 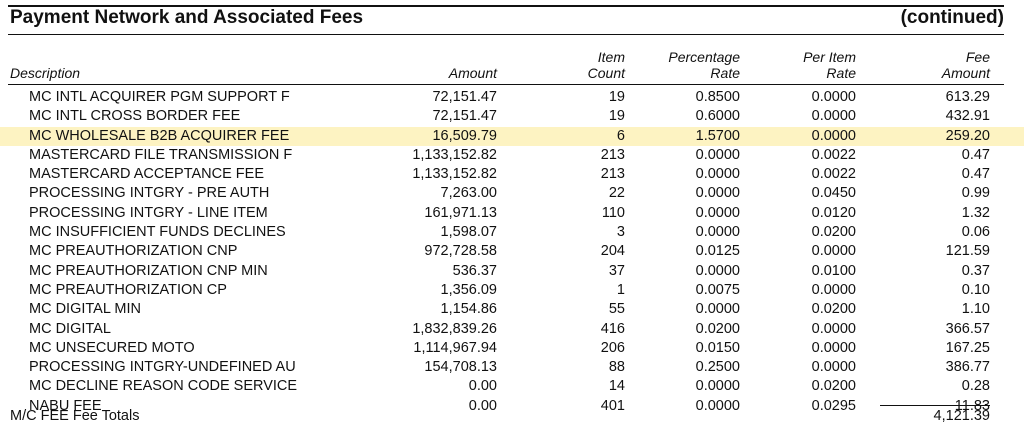 I want to click on row-description: MC DIGITAL, so click(x=70, y=328).